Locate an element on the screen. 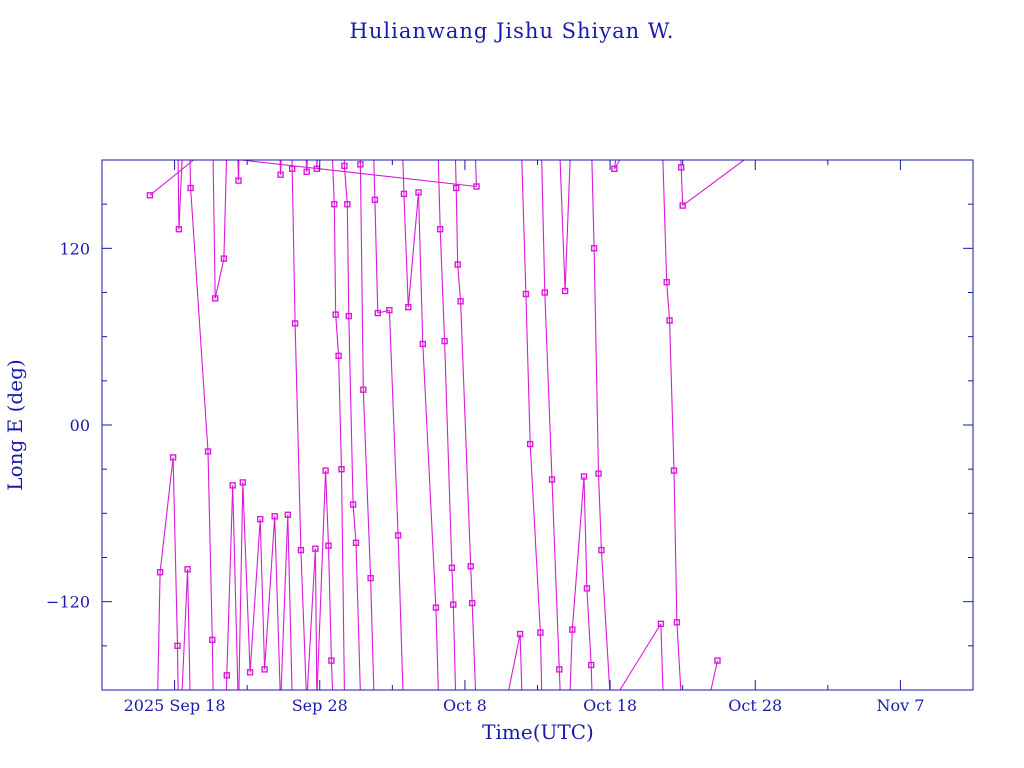 The image size is (1024, 768). x-tick-label: Oct 18 is located at coordinates (610, 705).